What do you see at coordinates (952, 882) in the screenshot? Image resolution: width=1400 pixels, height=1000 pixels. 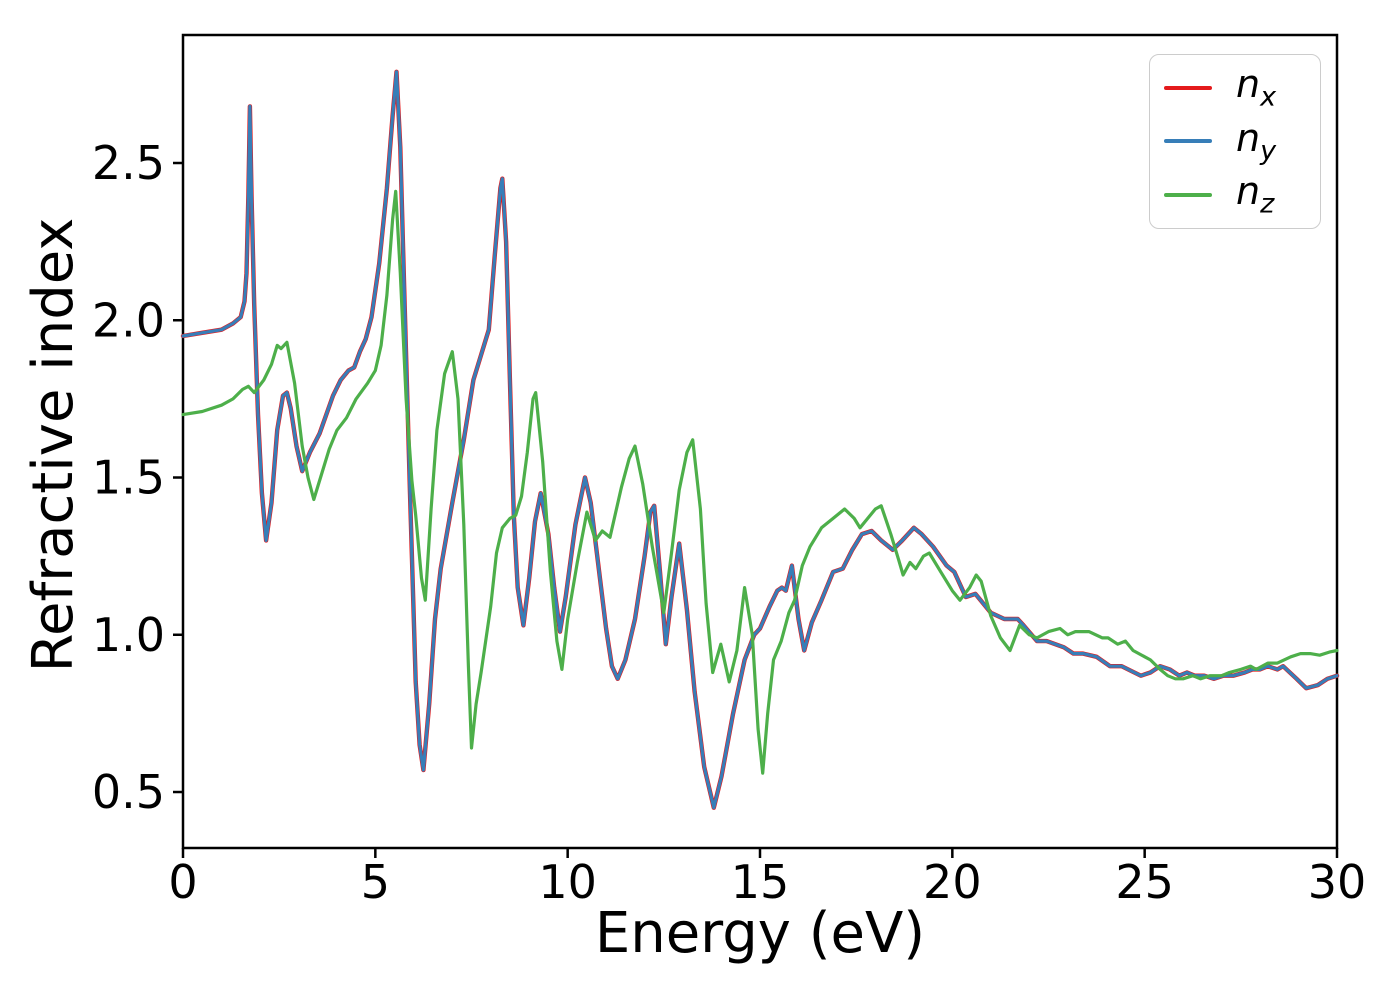 I see `x-tick-label: 20` at bounding box center [952, 882].